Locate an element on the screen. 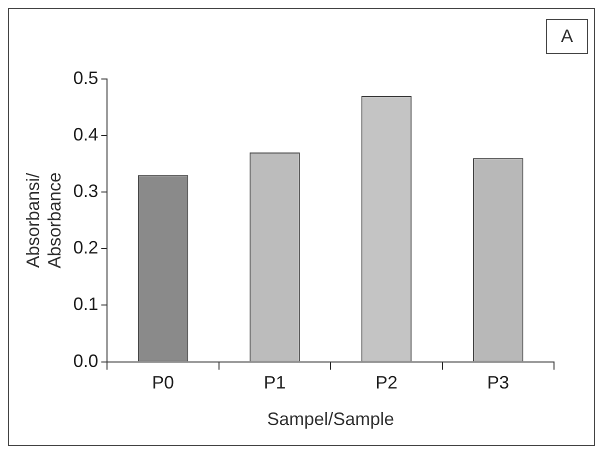 The width and height of the screenshot is (603, 454). x-tick-label: P2 is located at coordinates (386, 382).